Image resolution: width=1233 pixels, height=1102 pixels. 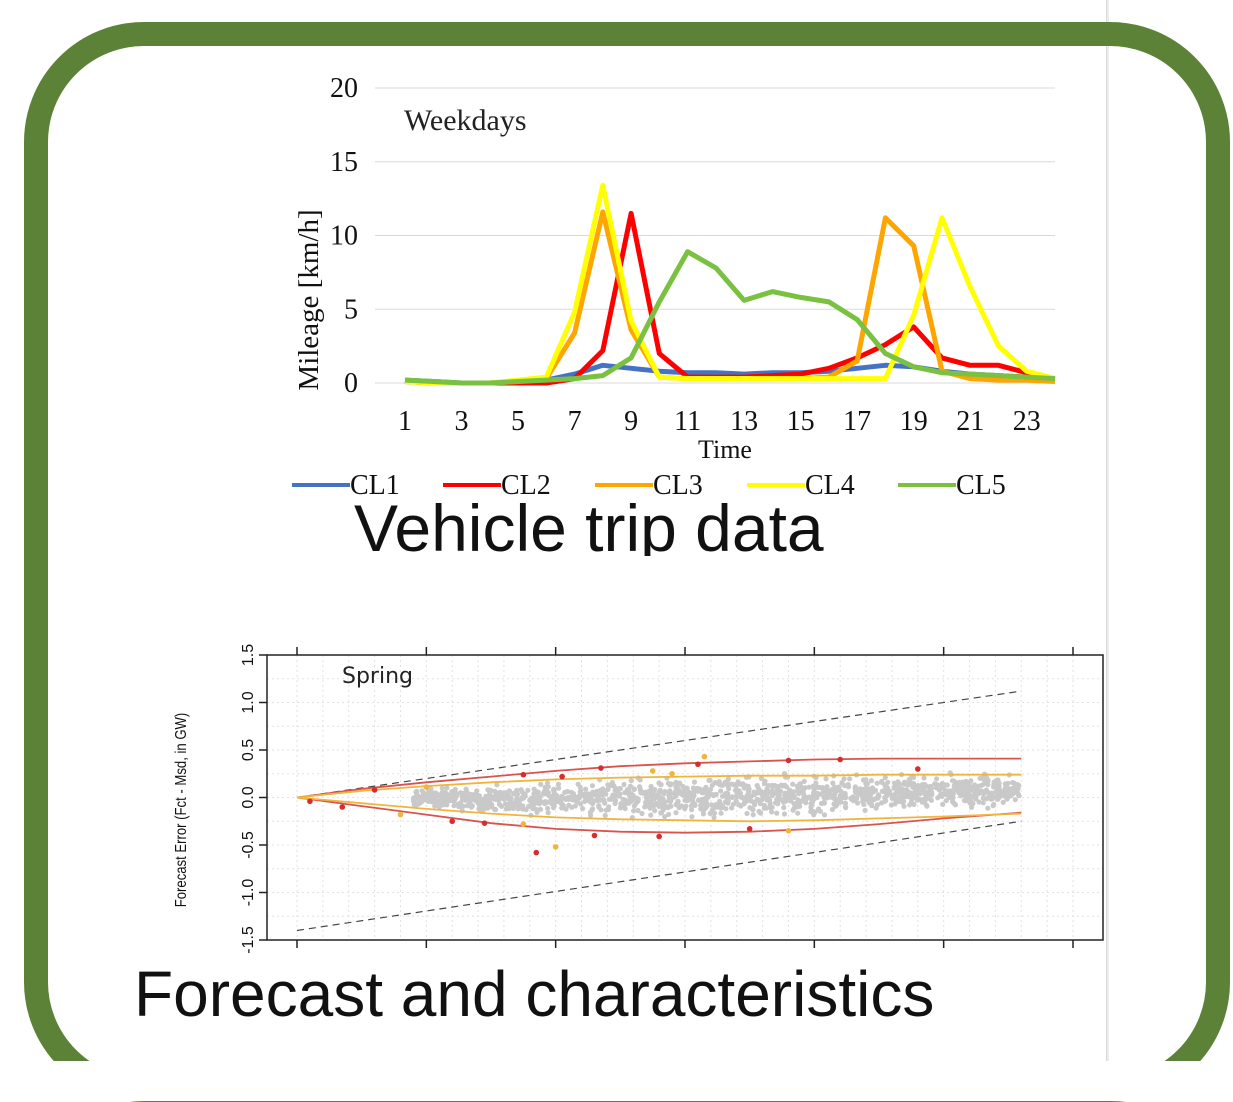 I want to click on forecast-caption: Forecast and characteristics, so click(x=534, y=994).